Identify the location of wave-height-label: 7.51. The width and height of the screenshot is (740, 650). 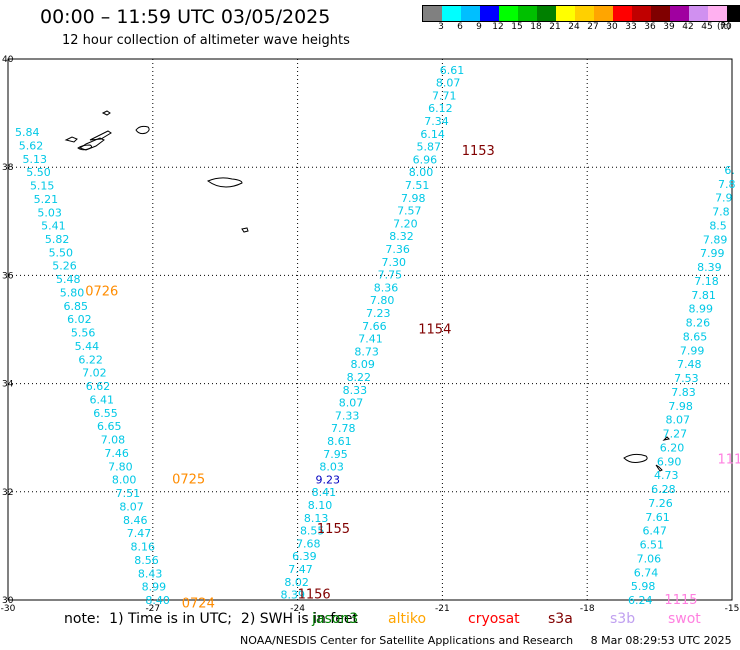
(128, 493).